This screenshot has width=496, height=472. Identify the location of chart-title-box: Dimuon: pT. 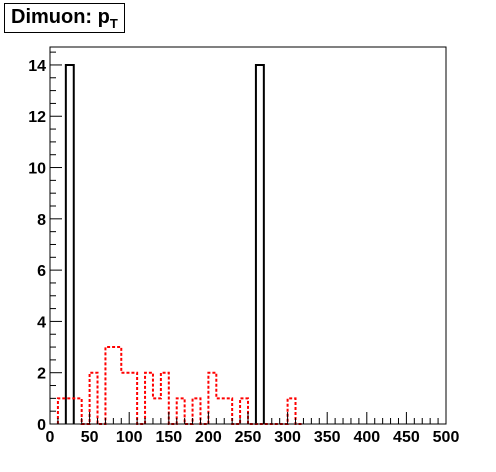
(64, 18).